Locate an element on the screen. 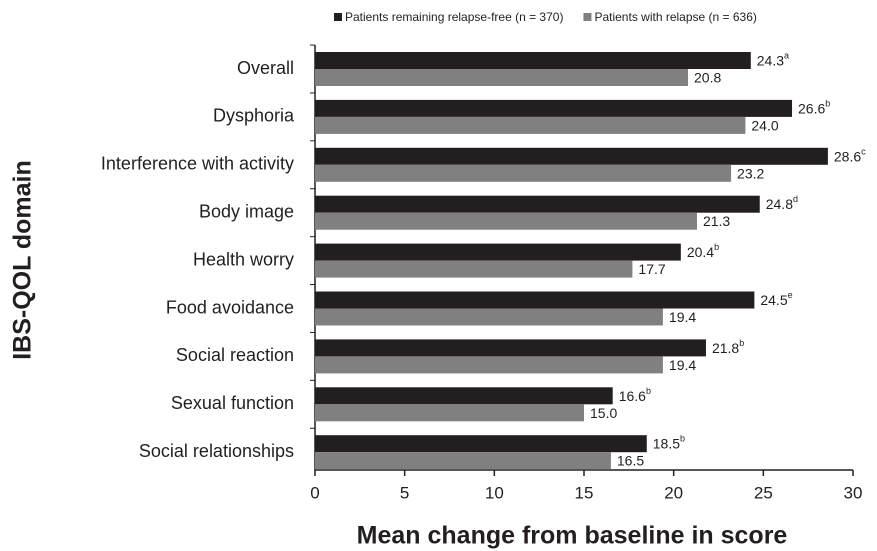 The width and height of the screenshot is (877, 551). y-tick-label: Sexual function is located at coordinates (232, 403).